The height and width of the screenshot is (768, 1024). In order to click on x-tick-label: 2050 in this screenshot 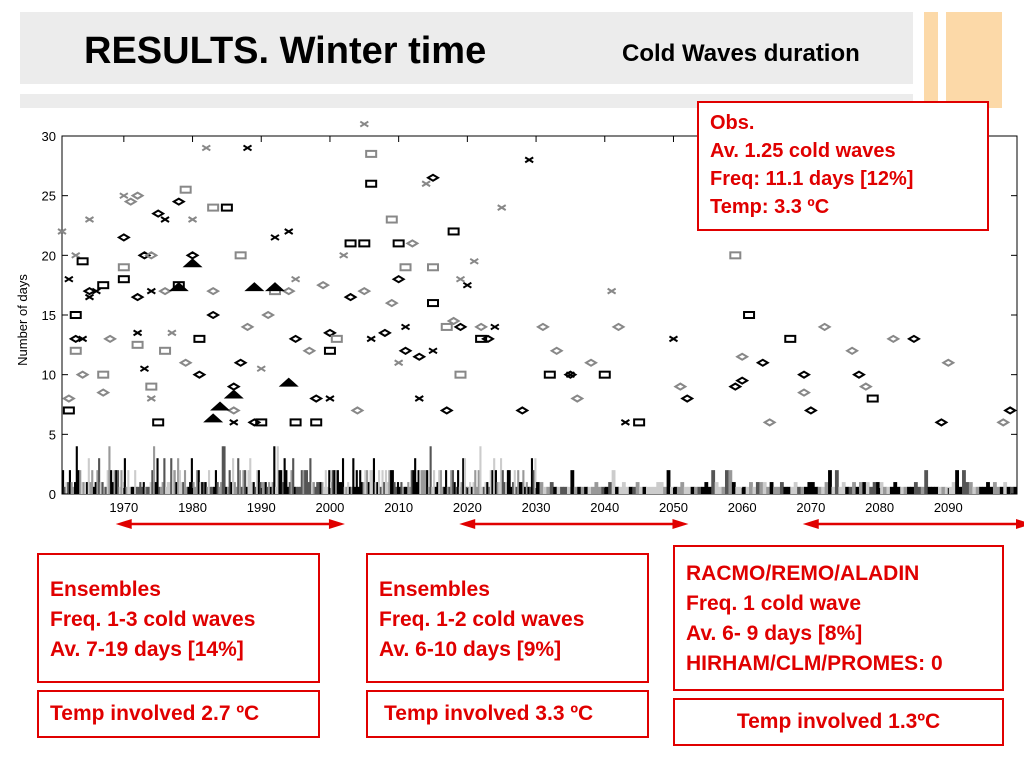, I will do `click(673, 507)`.